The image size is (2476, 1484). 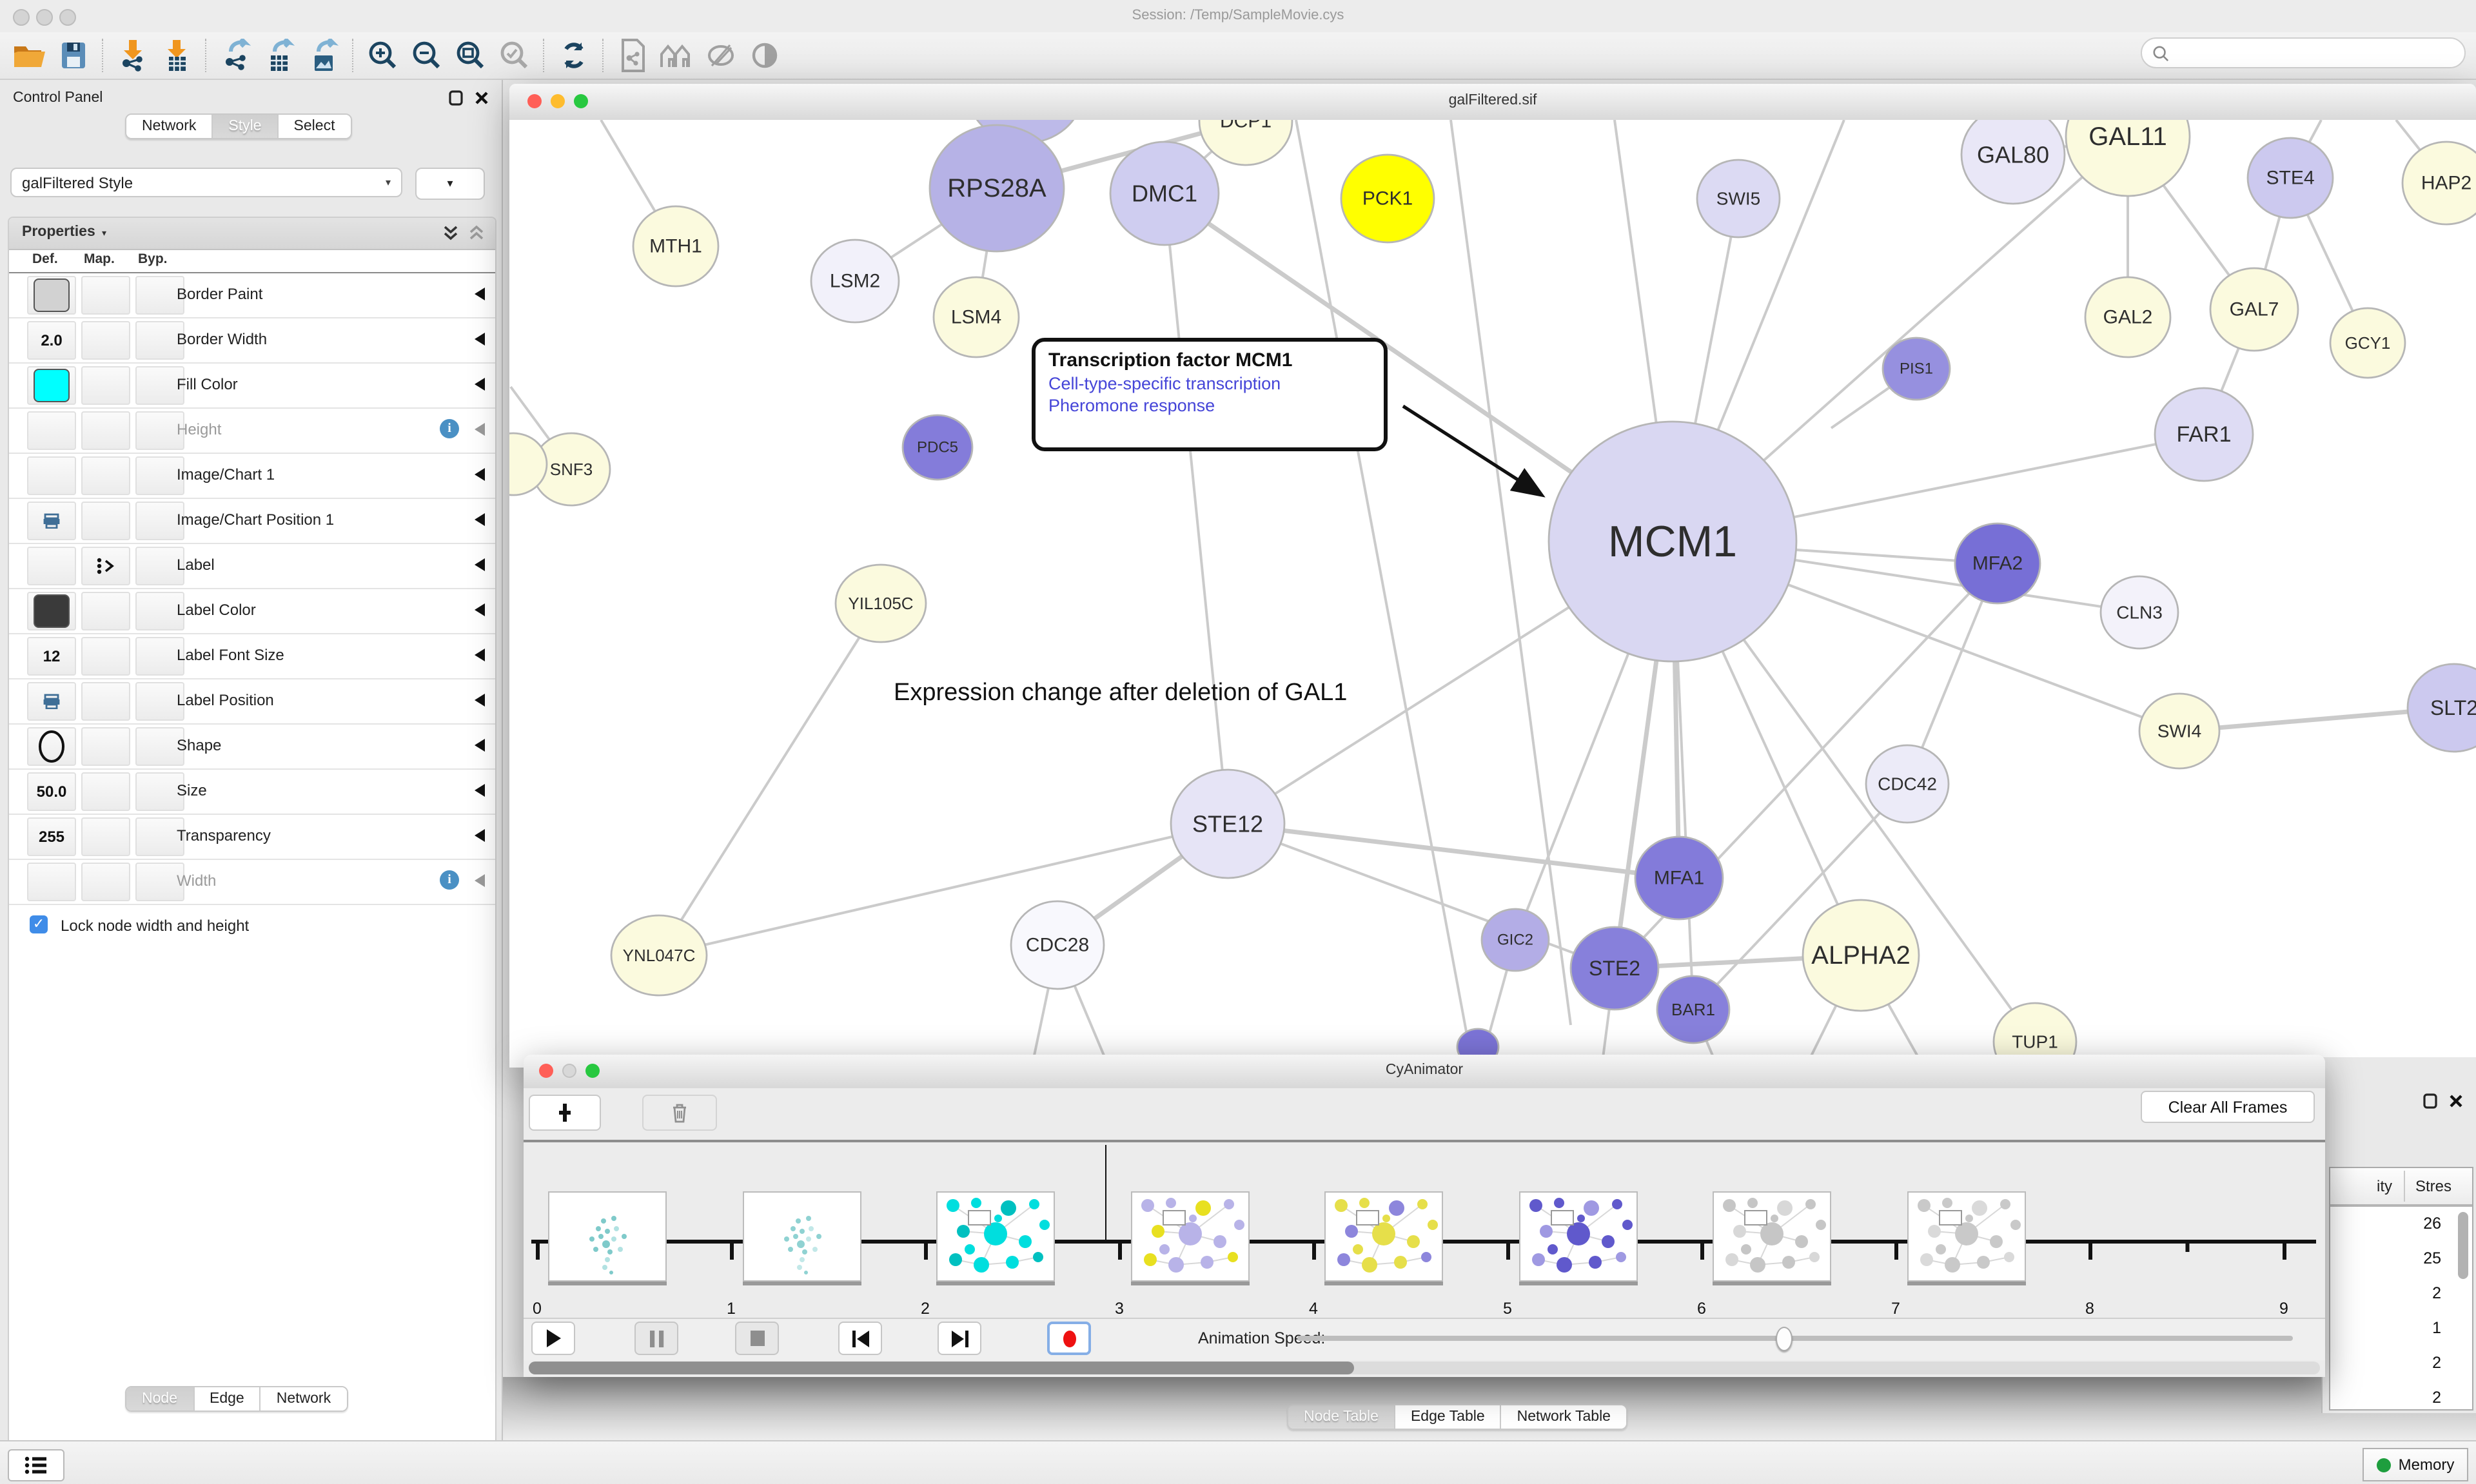 What do you see at coordinates (252, 340) in the screenshot?
I see `property-row-border-width: 2.0 Border Width` at bounding box center [252, 340].